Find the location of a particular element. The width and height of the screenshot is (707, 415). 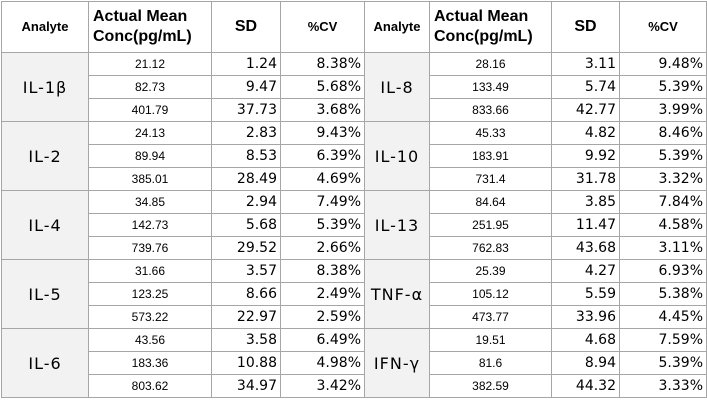

cv-cell: 6.39% is located at coordinates (322, 156).